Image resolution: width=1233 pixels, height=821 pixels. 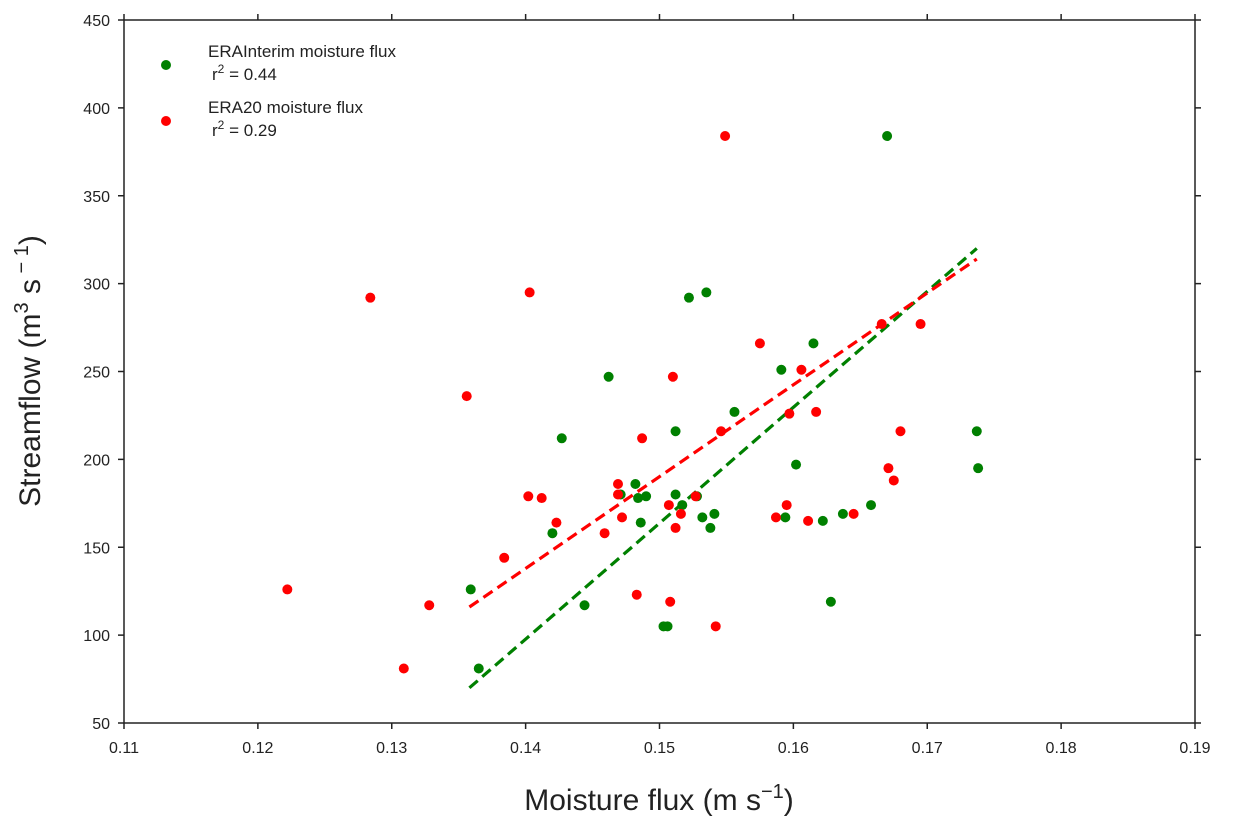 What do you see at coordinates (30, 240) in the screenshot?
I see `y-axis-title-close: )` at bounding box center [30, 240].